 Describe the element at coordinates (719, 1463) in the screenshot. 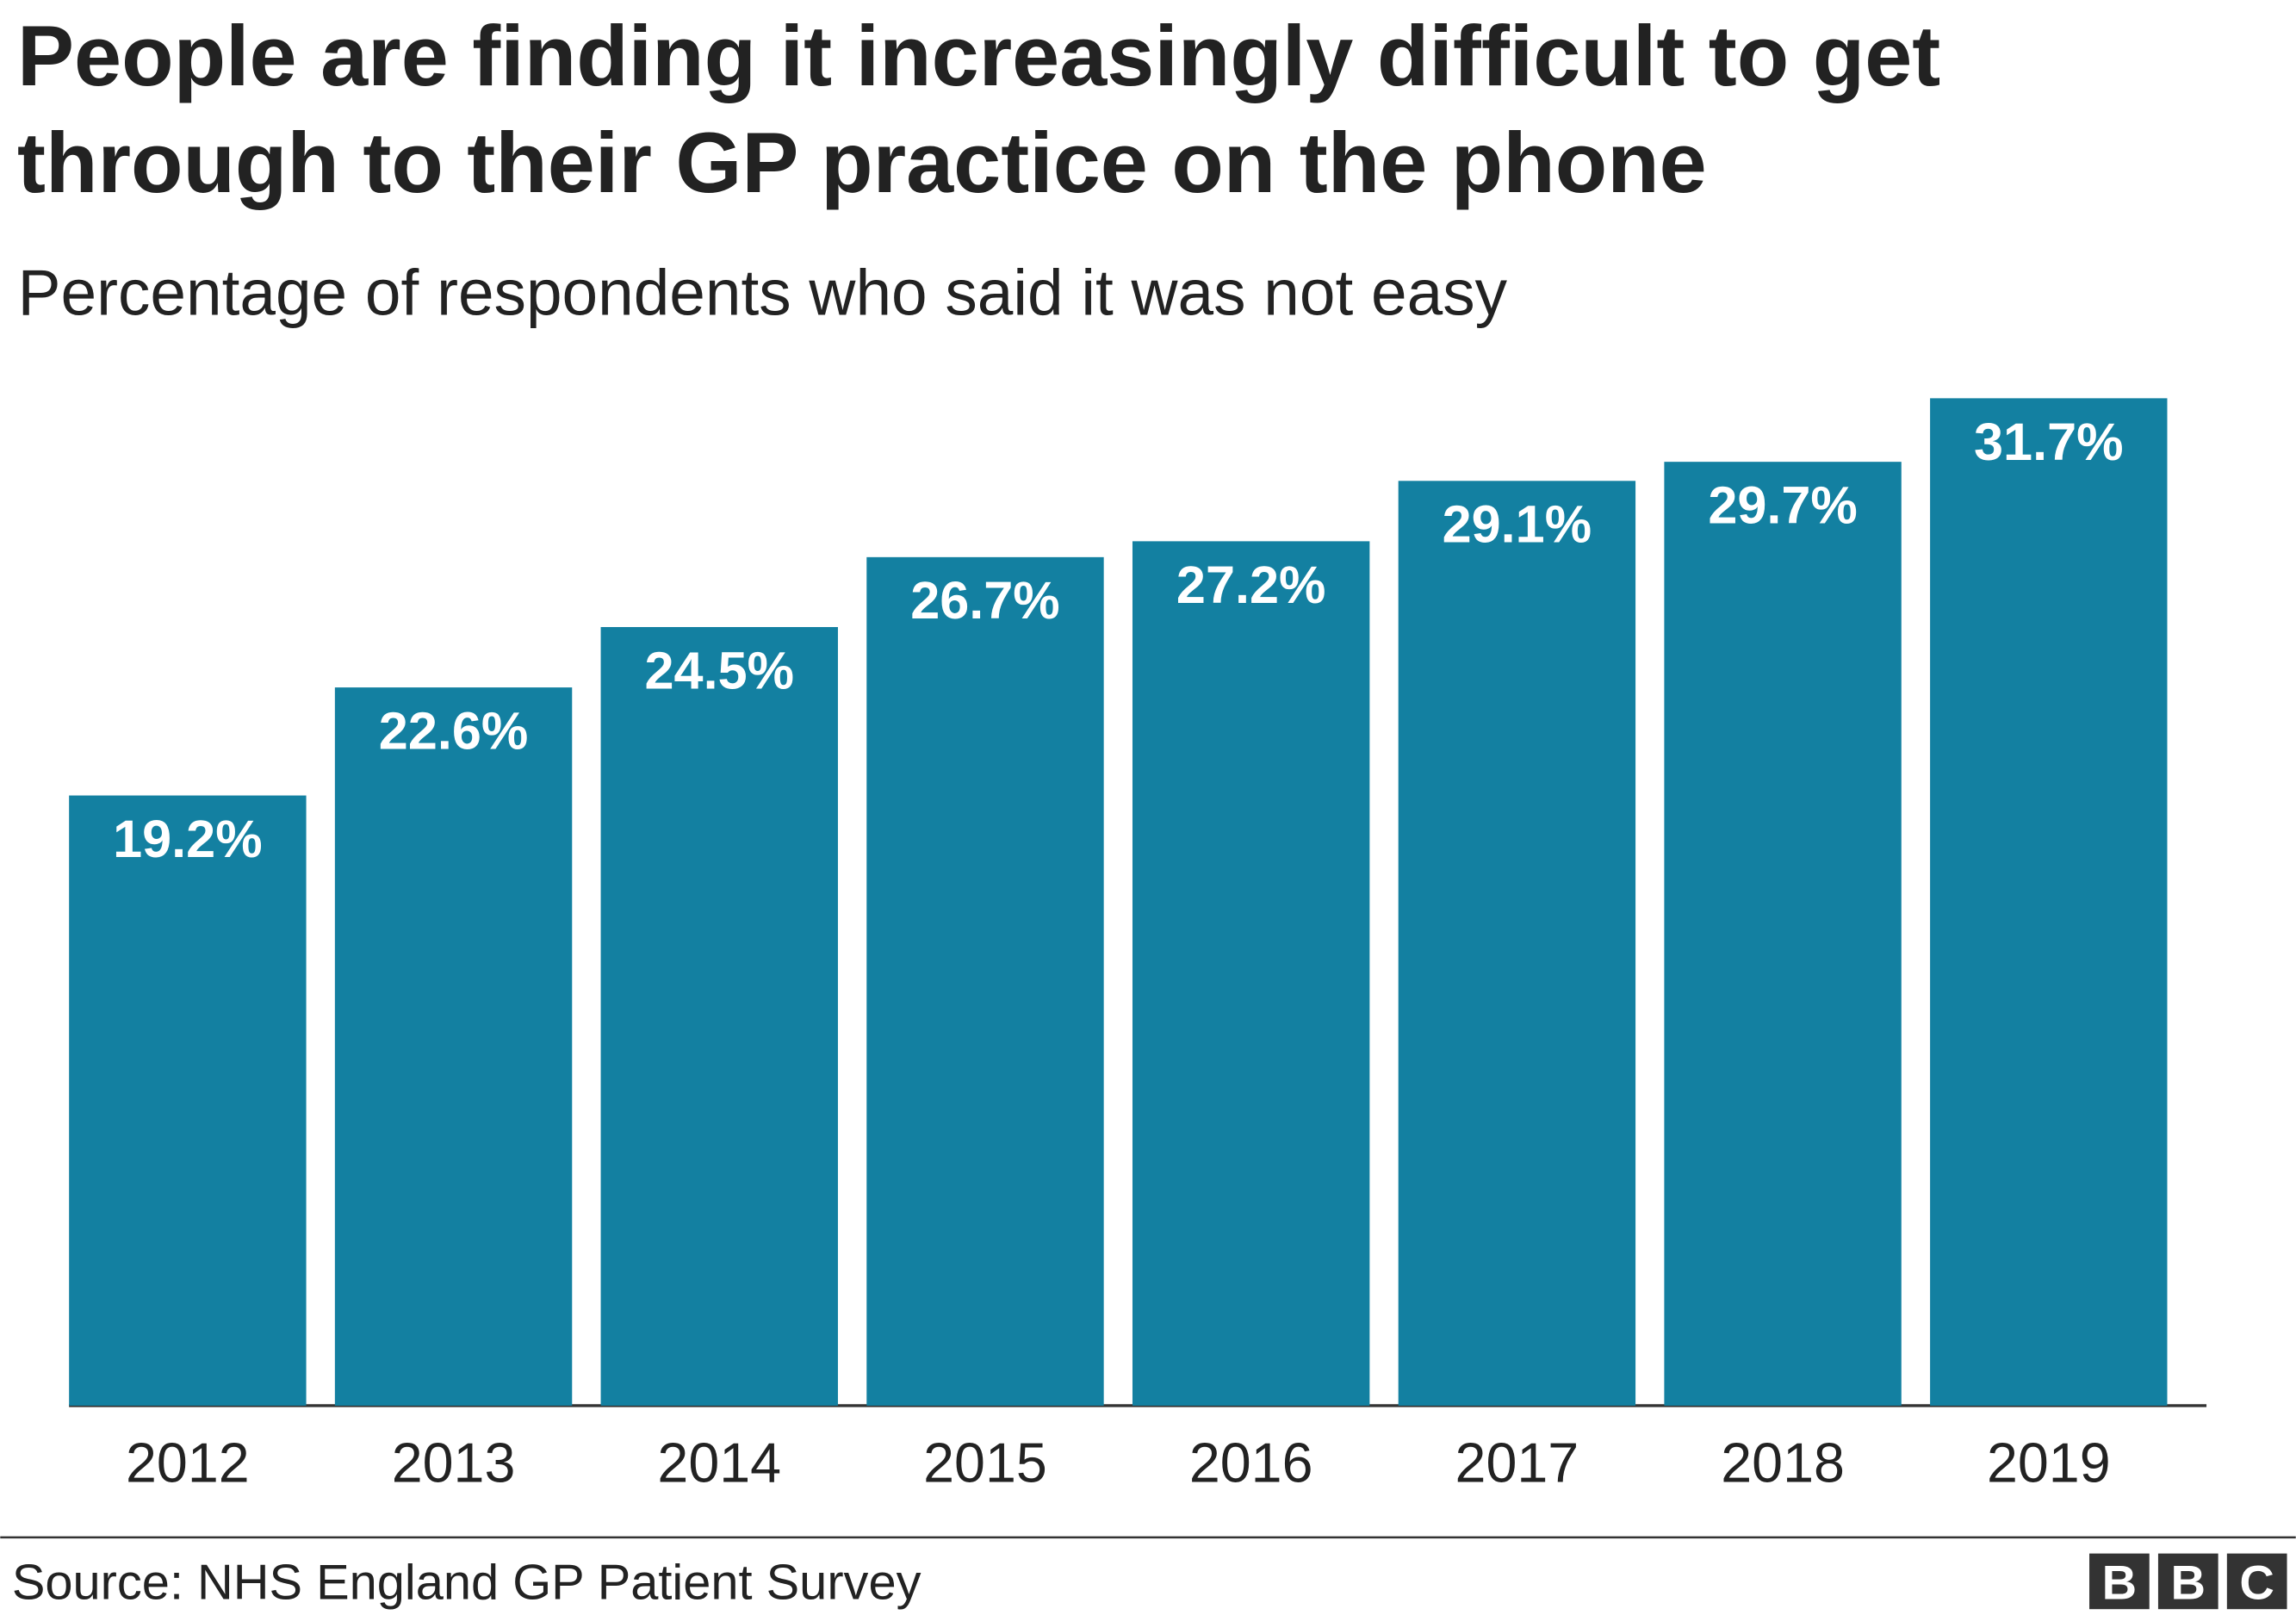

I see `x-tick-label: 2014` at that location.